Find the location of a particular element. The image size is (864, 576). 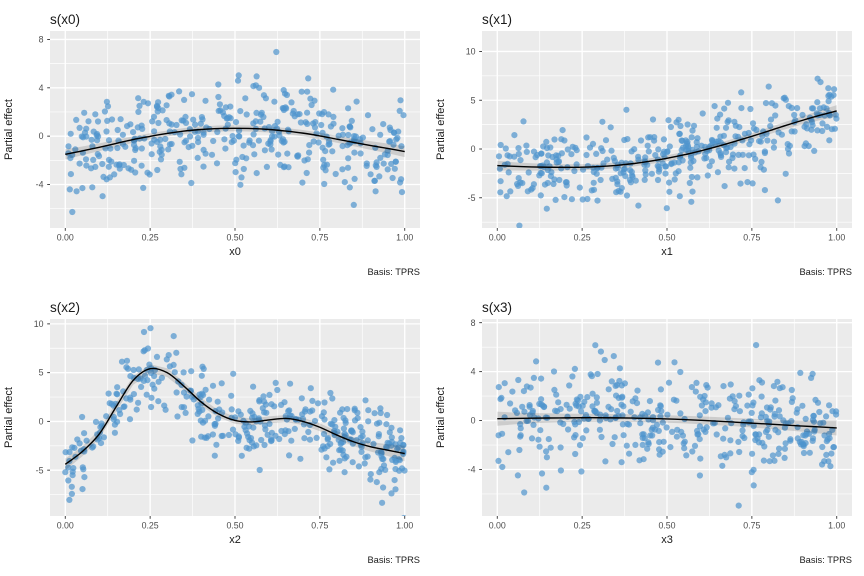

x-tick-label: 0.00 is located at coordinates (497, 526).